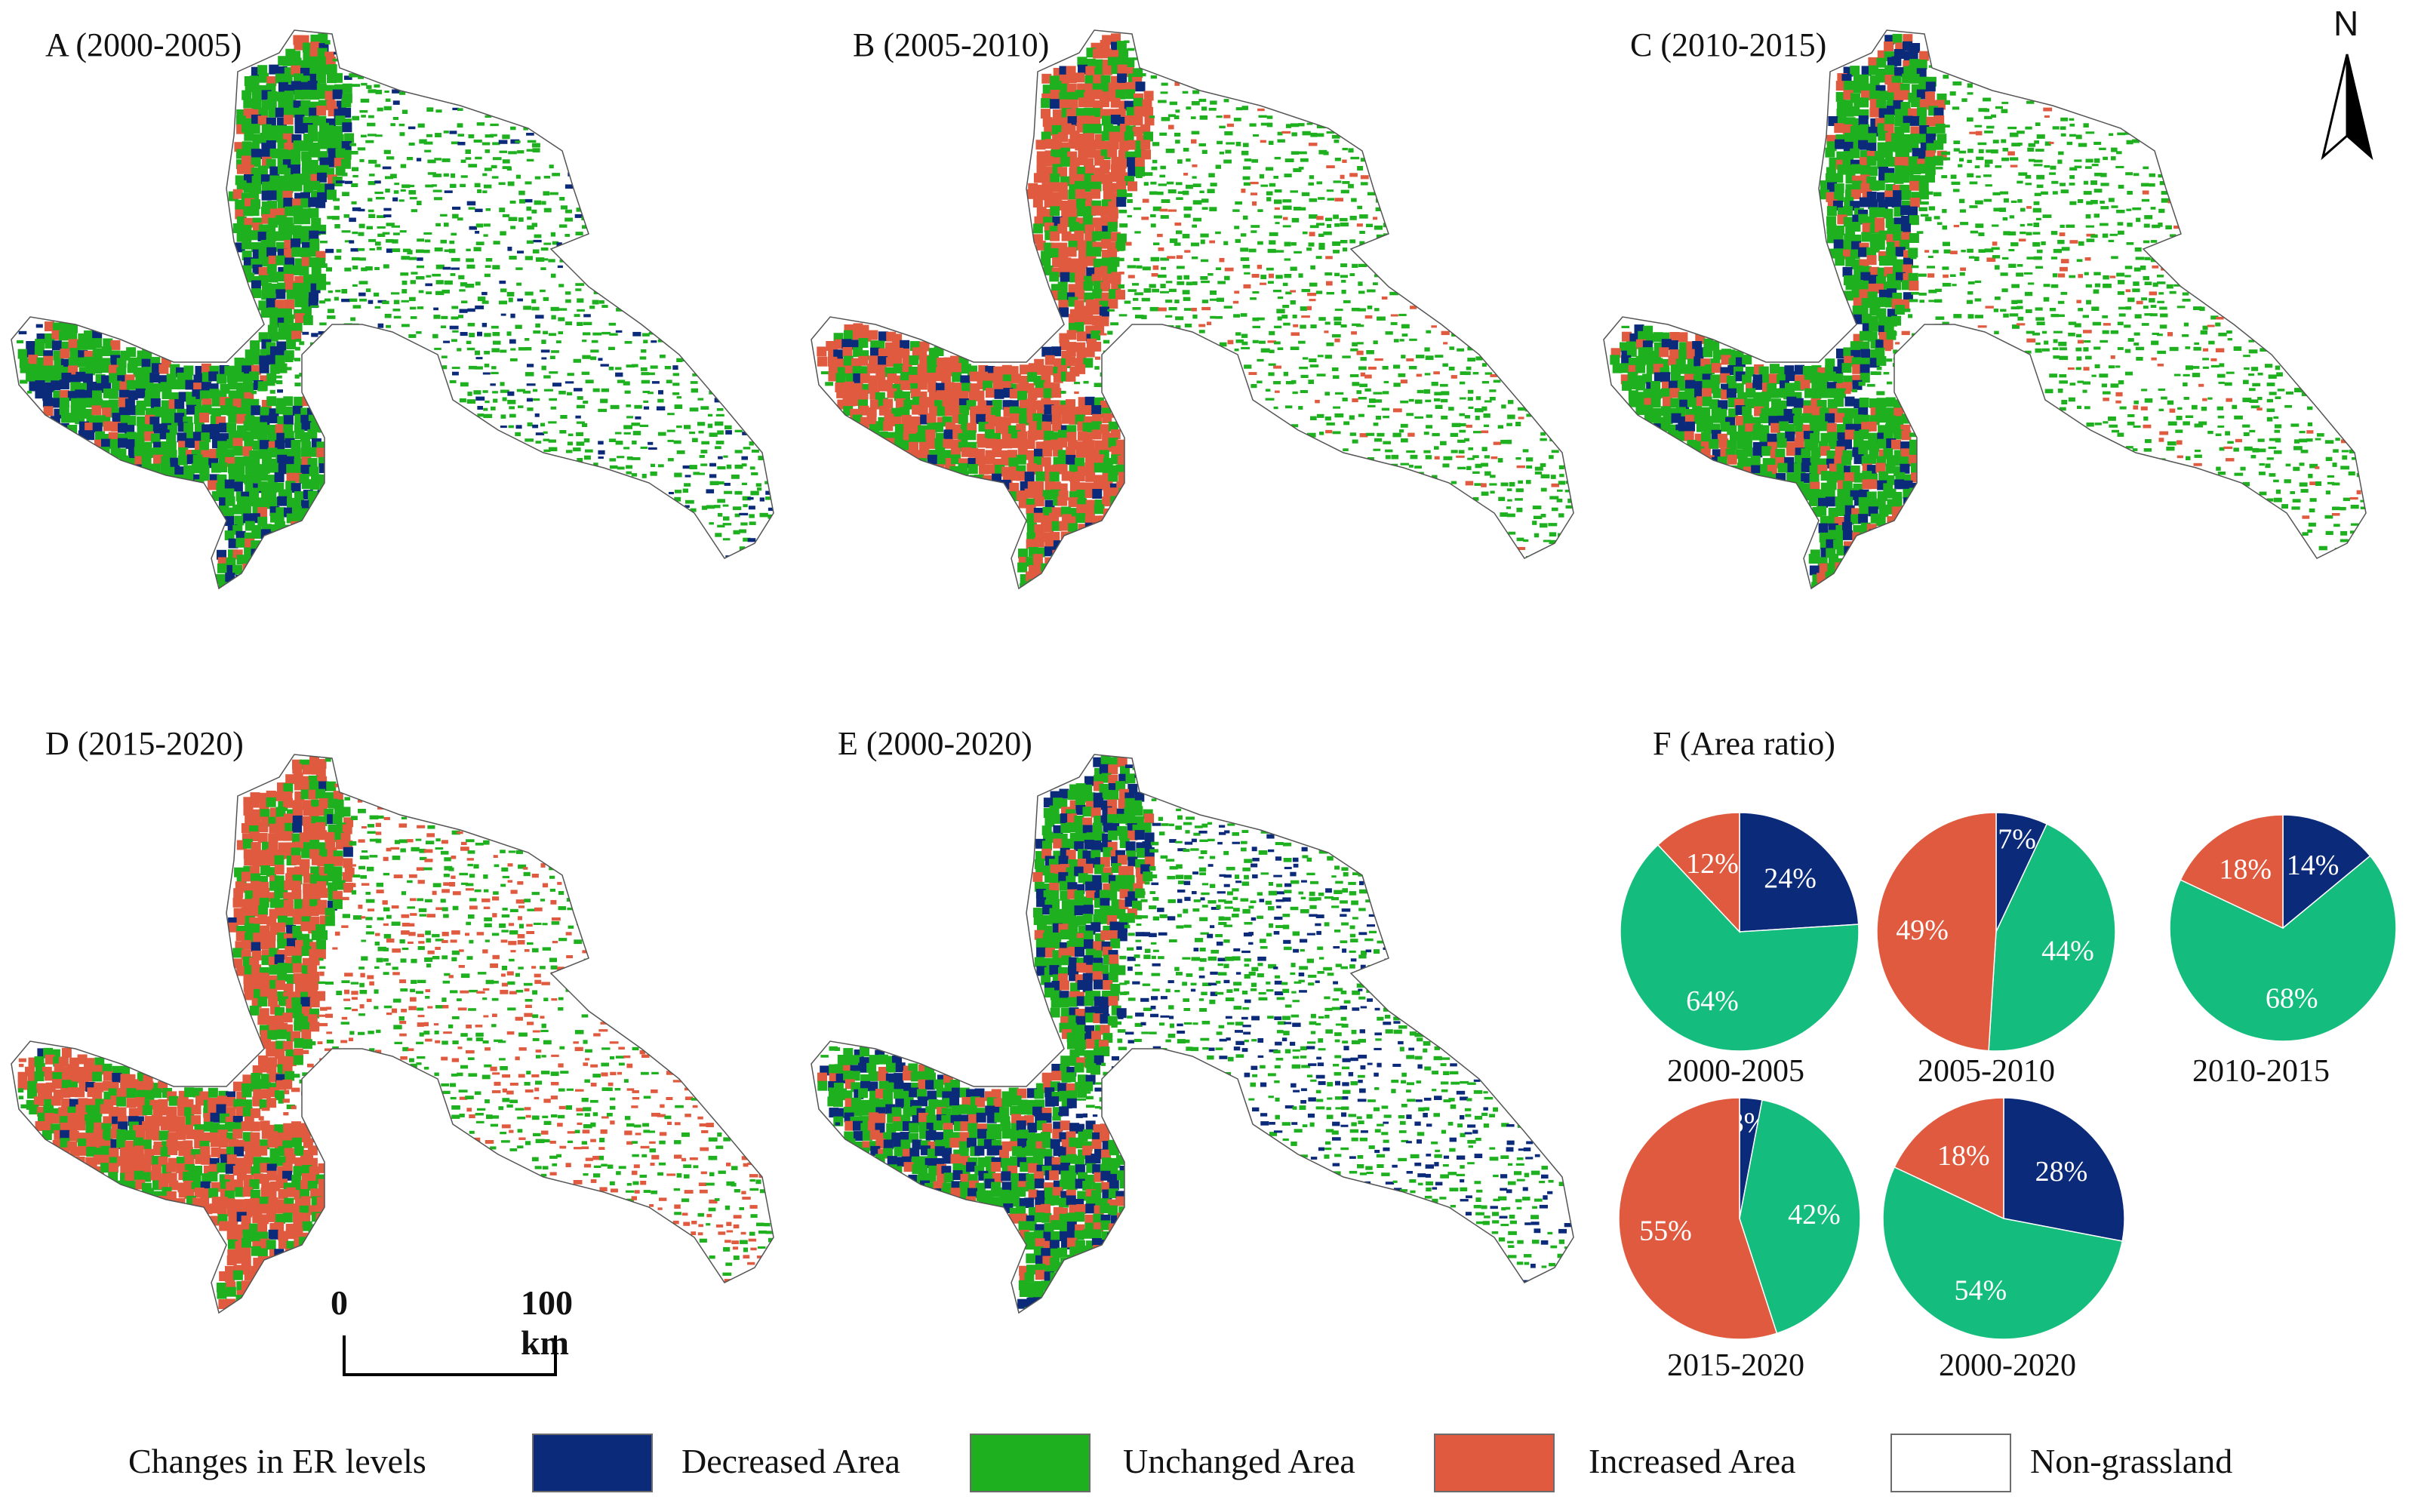 The width and height of the screenshot is (2418, 1512). What do you see at coordinates (547, 1322) in the screenshot?
I see `scale-end-label: 100 km` at bounding box center [547, 1322].